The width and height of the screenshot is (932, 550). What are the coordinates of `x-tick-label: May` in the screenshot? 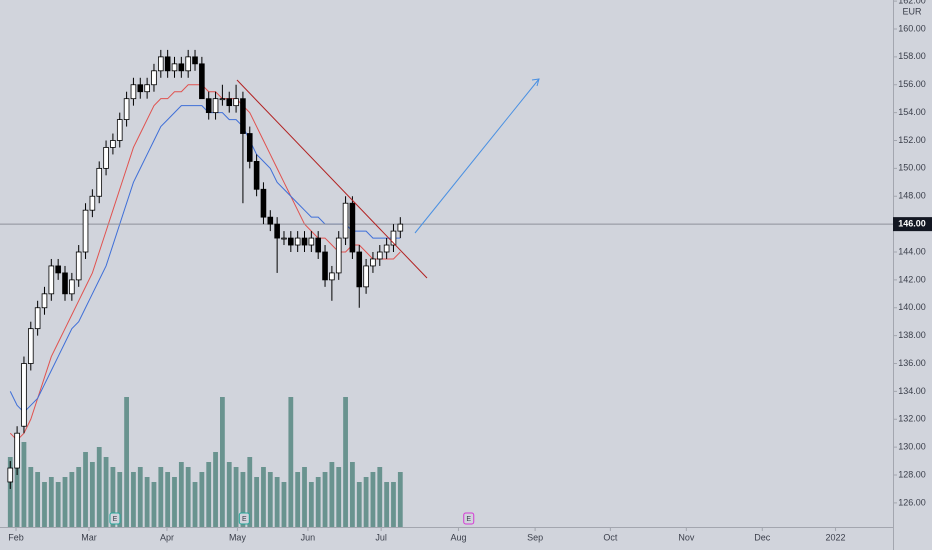 It's located at (238, 537).